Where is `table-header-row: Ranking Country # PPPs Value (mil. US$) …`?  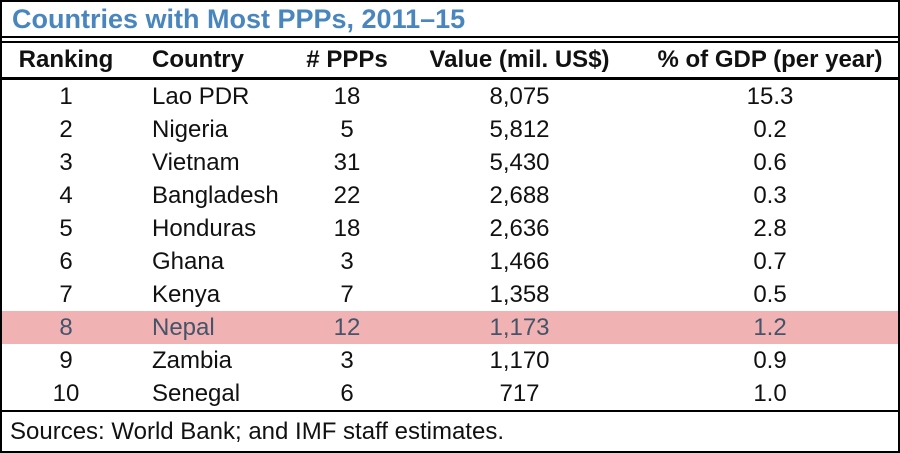
table-header-row: Ranking Country # PPPs Value (mil. US$) … is located at coordinates (450, 60).